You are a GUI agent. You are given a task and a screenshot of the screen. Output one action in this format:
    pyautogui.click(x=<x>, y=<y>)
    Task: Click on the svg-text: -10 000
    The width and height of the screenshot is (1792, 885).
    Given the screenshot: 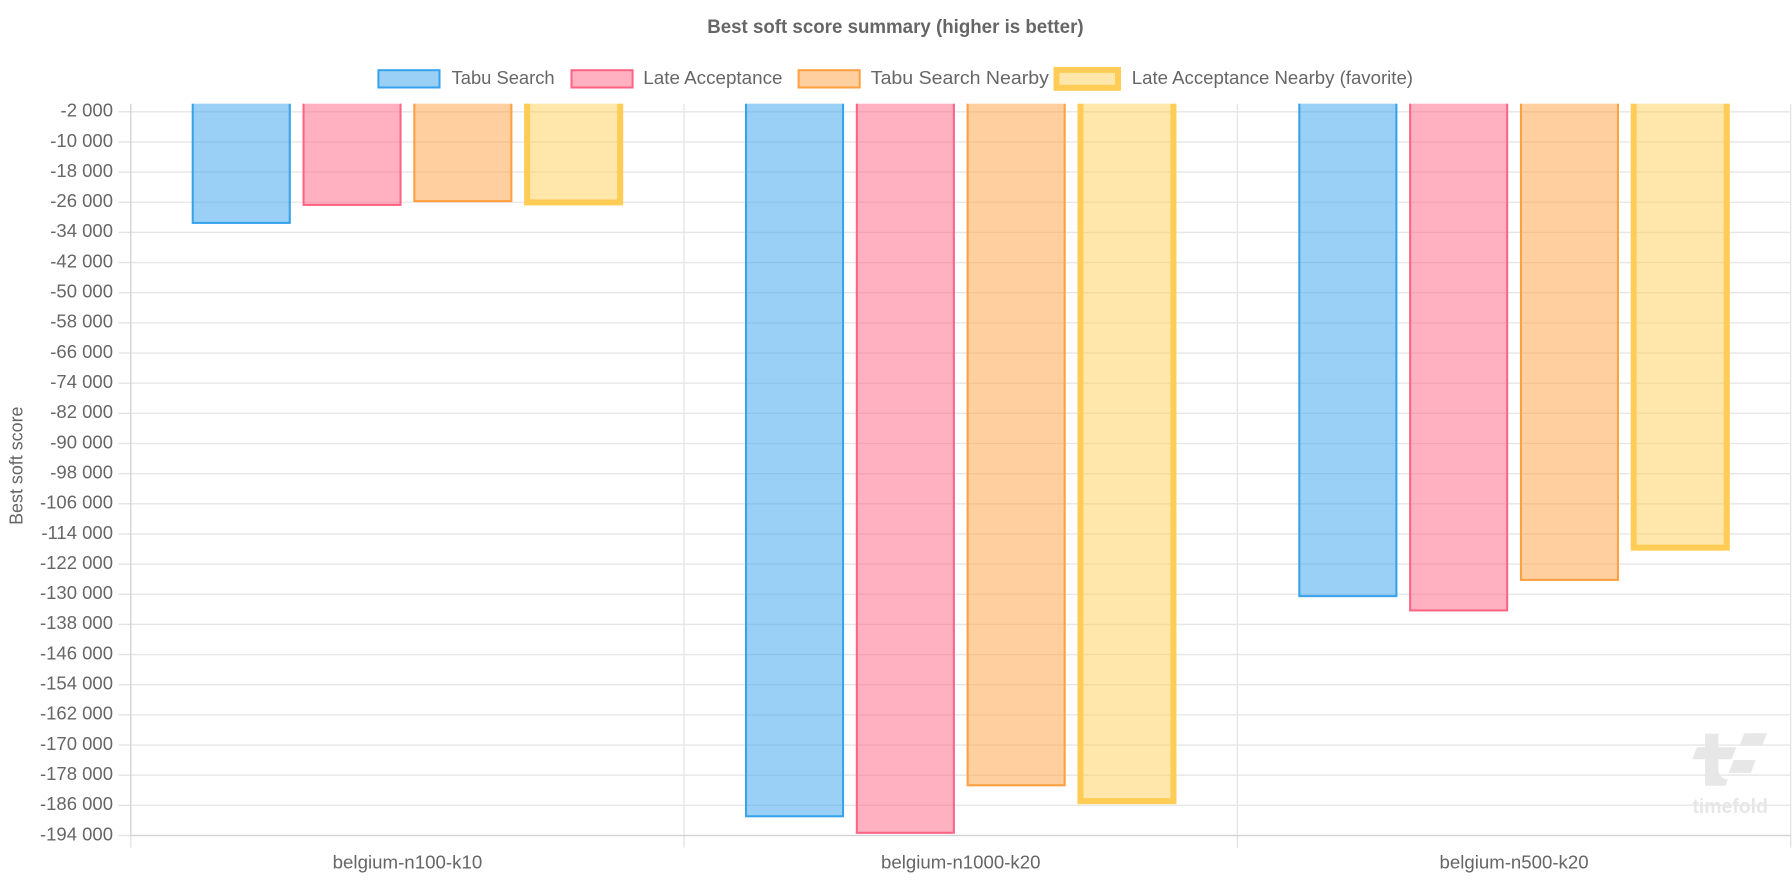 What is the action you would take?
    pyautogui.click(x=81, y=140)
    